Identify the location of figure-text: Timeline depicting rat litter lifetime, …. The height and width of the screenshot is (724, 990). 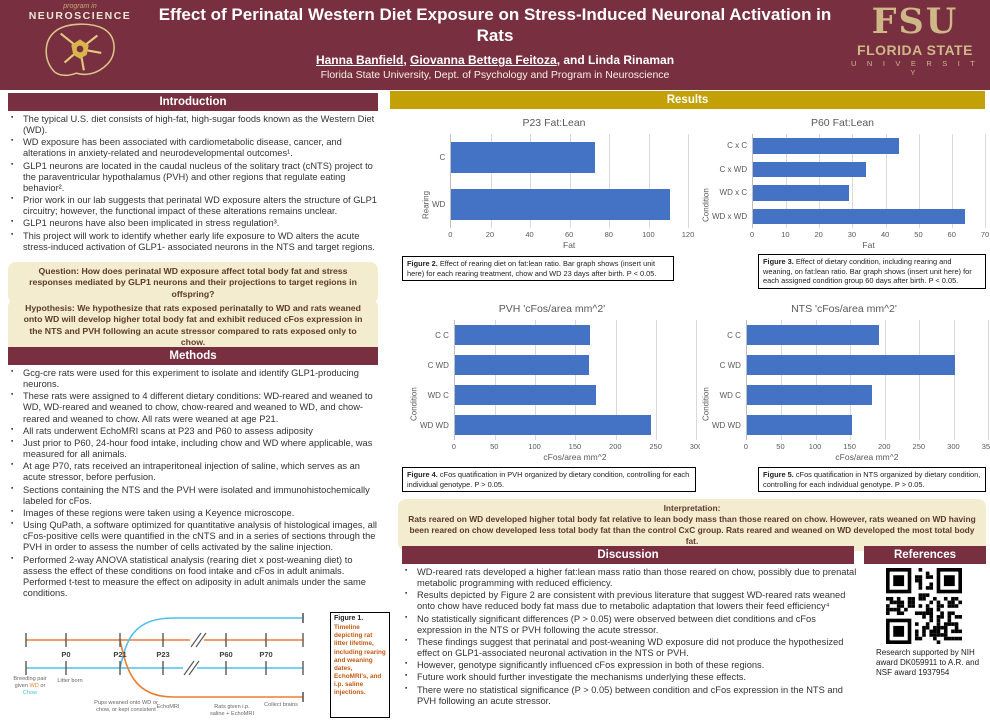
(360, 660).